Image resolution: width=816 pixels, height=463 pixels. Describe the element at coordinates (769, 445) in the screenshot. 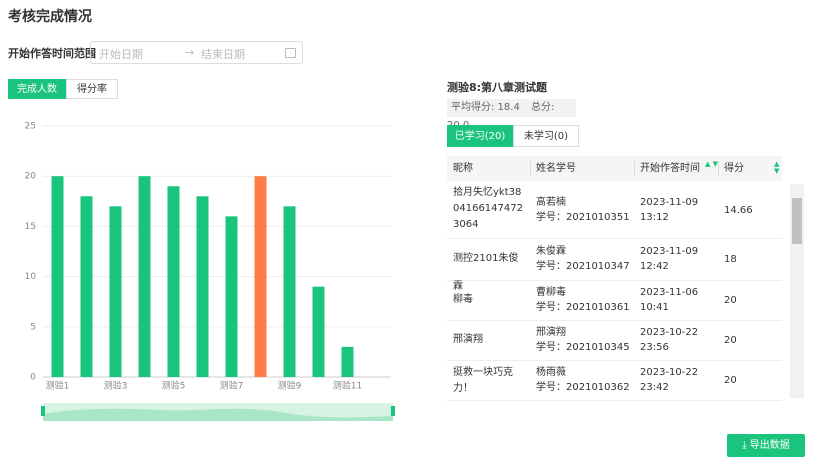

I see `export-label: 导出数据` at that location.